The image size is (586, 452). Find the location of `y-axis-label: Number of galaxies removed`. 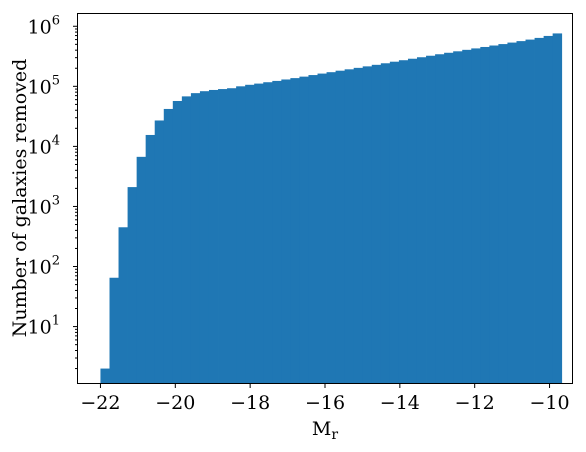

y-axis-label: Number of galaxies removed is located at coordinates (20, 198).